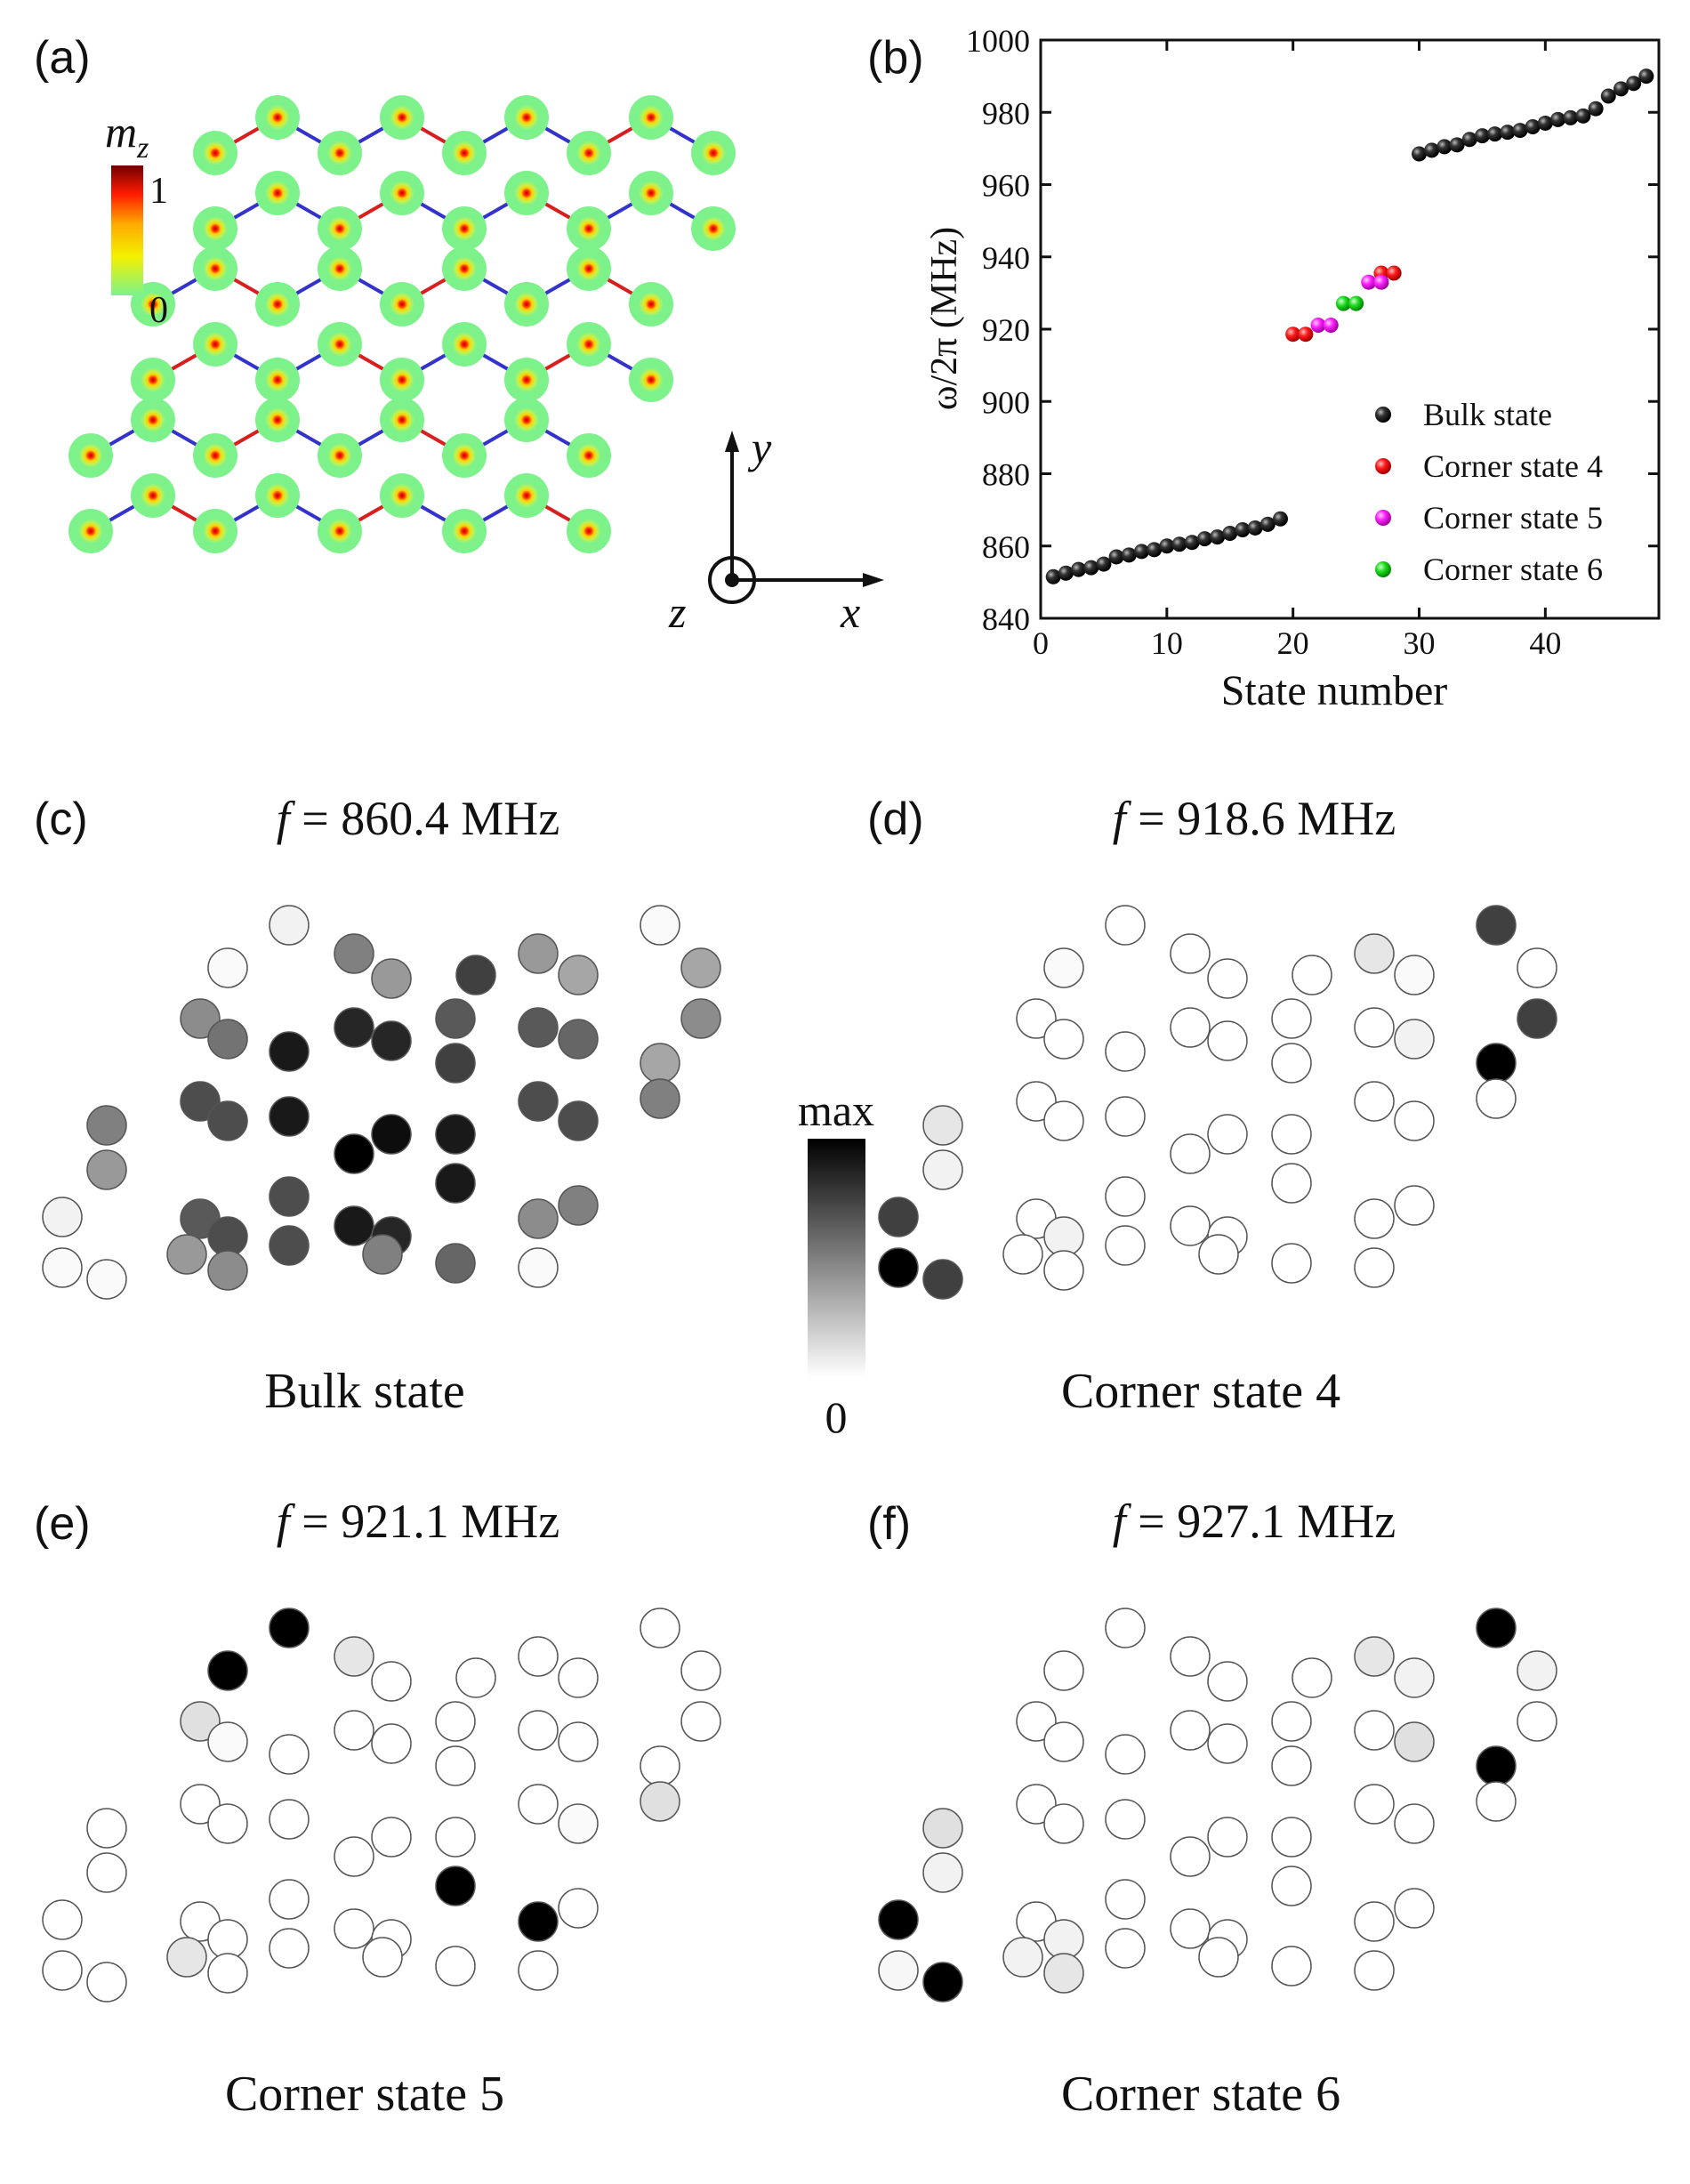  I want to click on legend-marker, so click(1383, 415).